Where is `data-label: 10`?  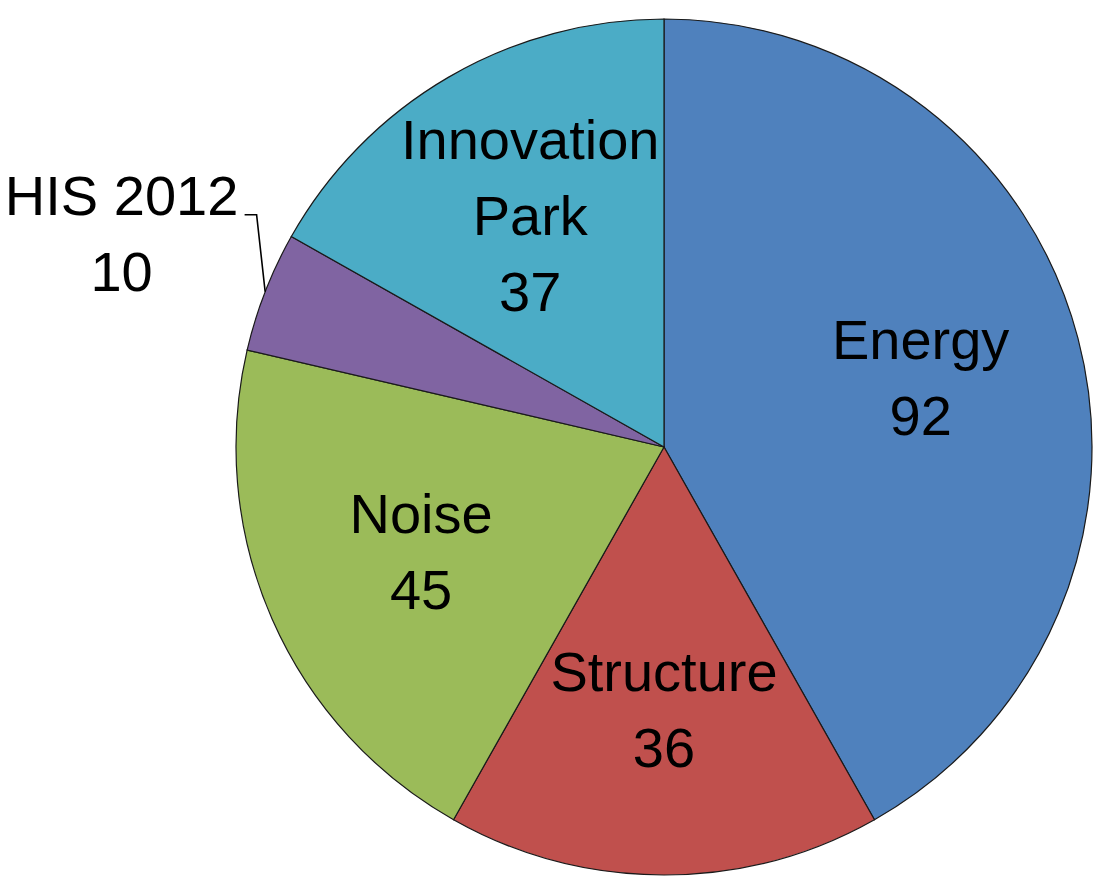 data-label: 10 is located at coordinates (121, 271).